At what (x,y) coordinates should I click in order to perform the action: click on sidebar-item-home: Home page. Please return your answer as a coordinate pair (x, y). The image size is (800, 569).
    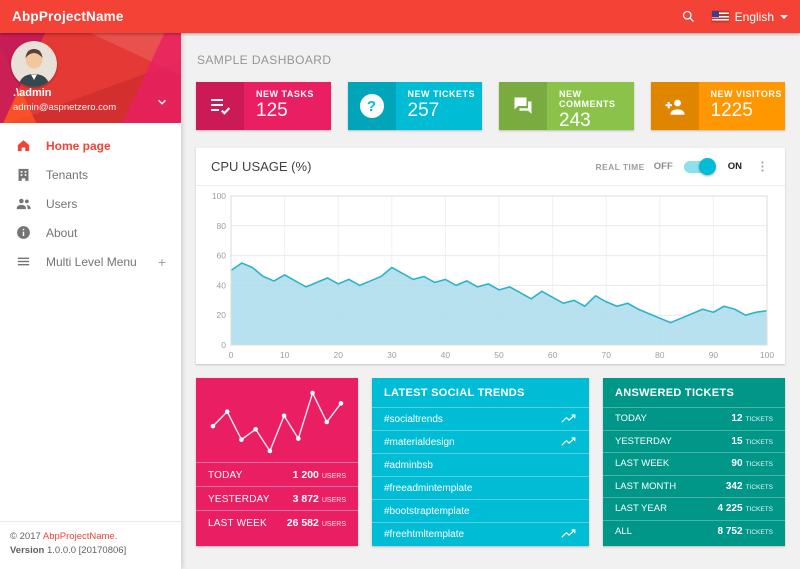
    Looking at the image, I should click on (90, 145).